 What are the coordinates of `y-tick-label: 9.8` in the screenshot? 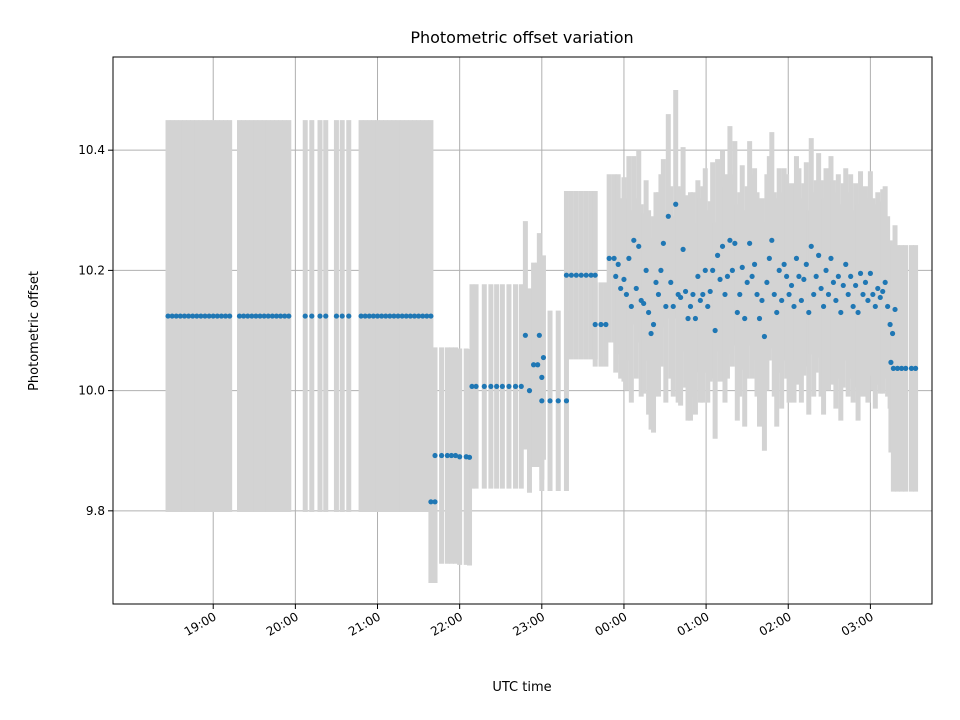 It's located at (95, 511).